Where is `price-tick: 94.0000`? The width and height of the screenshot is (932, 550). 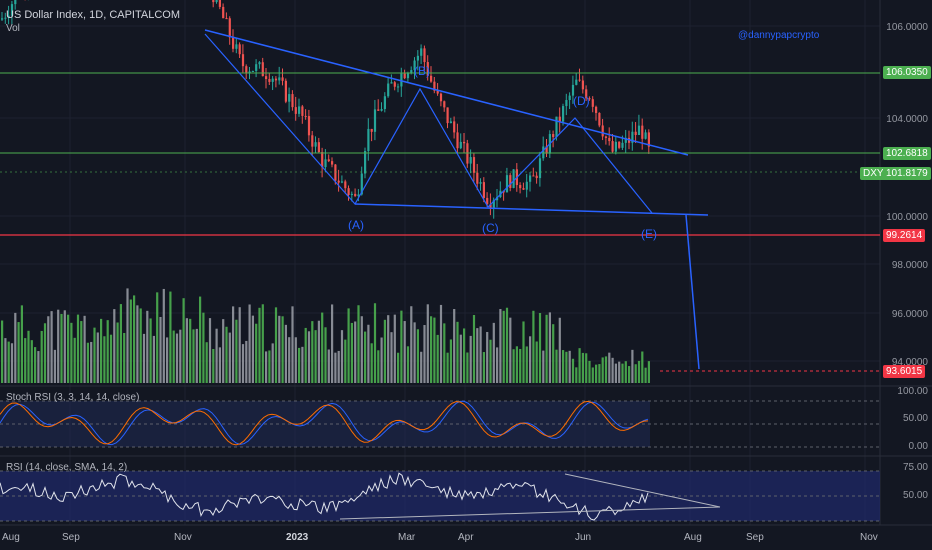 price-tick: 94.0000 is located at coordinates (909, 362).